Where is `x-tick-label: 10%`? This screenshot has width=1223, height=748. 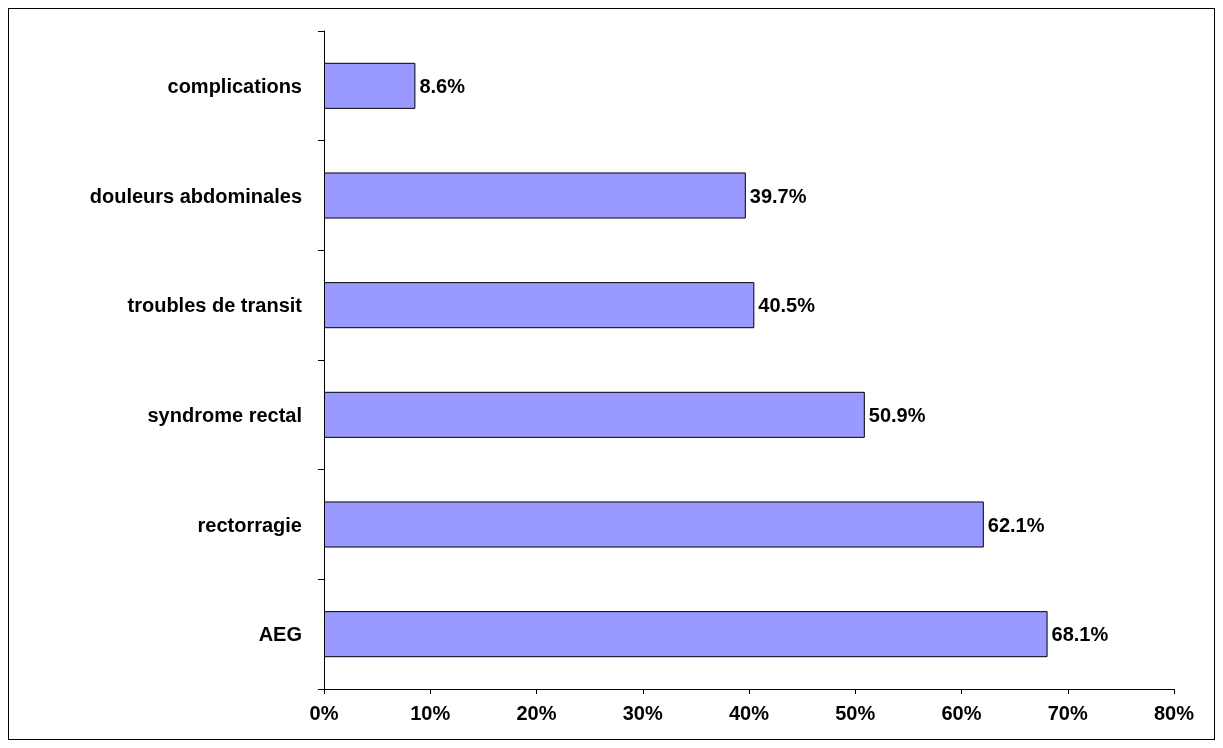 x-tick-label: 10% is located at coordinates (430, 713).